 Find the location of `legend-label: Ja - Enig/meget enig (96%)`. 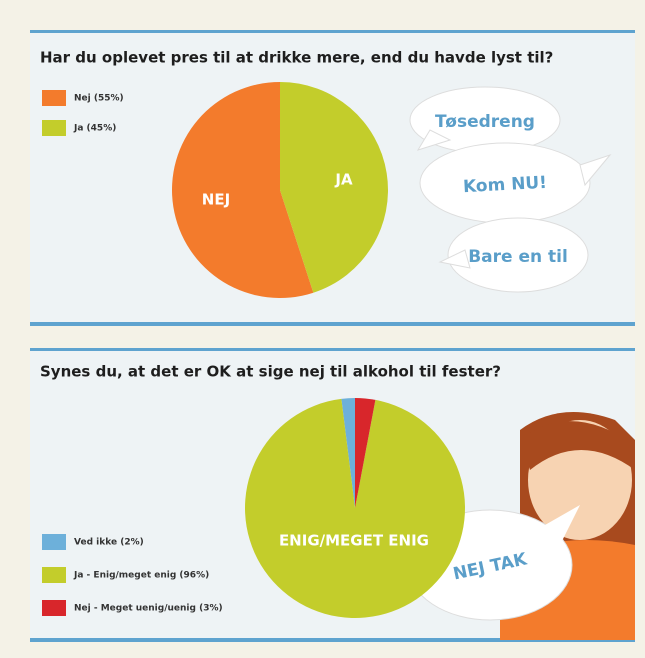

legend-label: Ja - Enig/meget enig (96%) is located at coordinates (141, 576).